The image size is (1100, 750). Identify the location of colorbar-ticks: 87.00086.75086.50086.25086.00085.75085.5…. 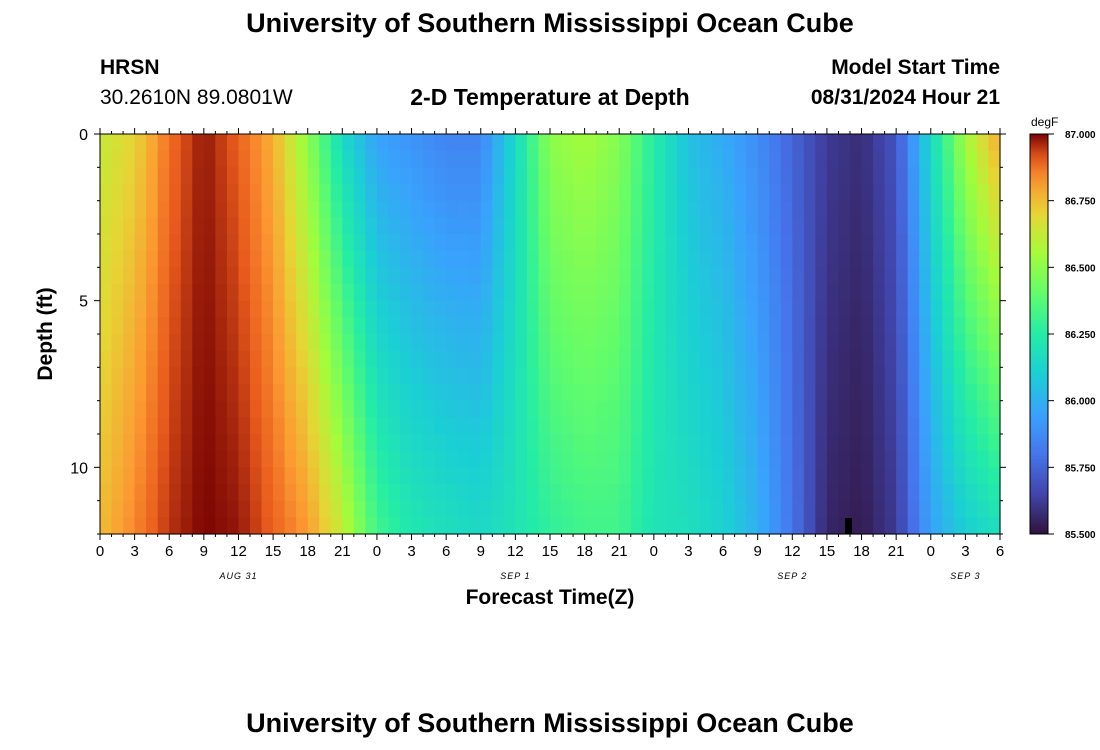
(1072, 335).